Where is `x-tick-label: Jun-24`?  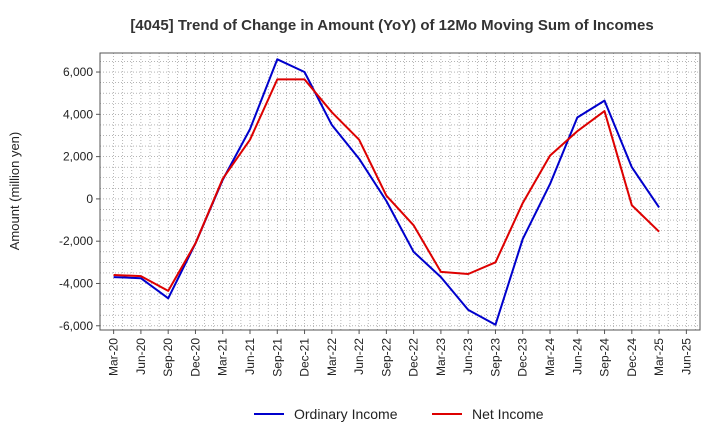
x-tick-label: Jun-24 is located at coordinates (577, 356).